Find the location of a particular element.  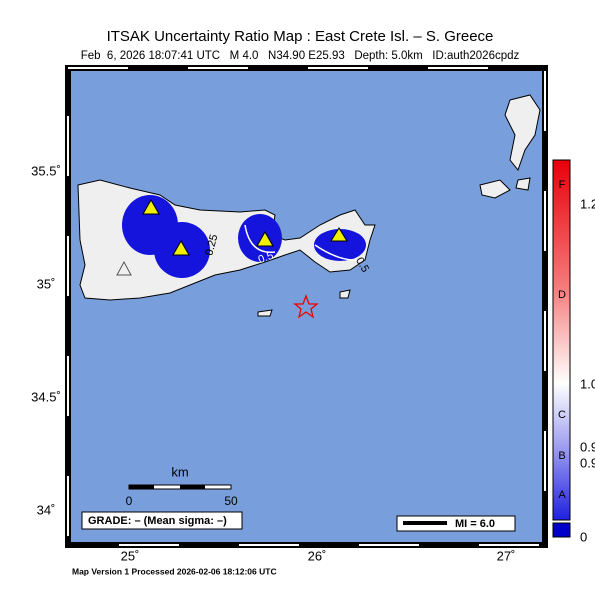

colorbar-grade: B is located at coordinates (561, 456).